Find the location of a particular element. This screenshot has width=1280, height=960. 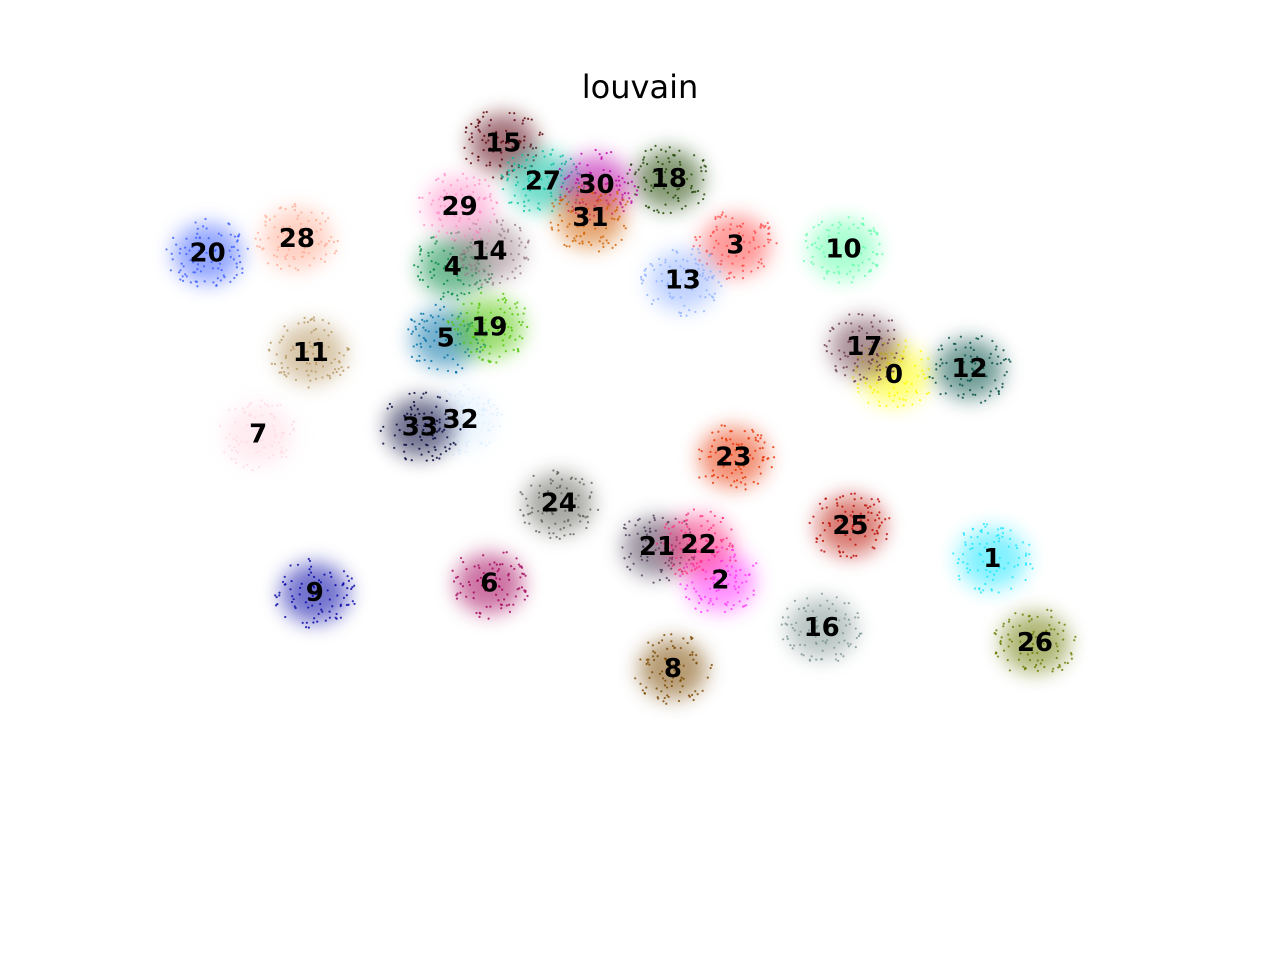

cluster-1-points is located at coordinates (993, 558).